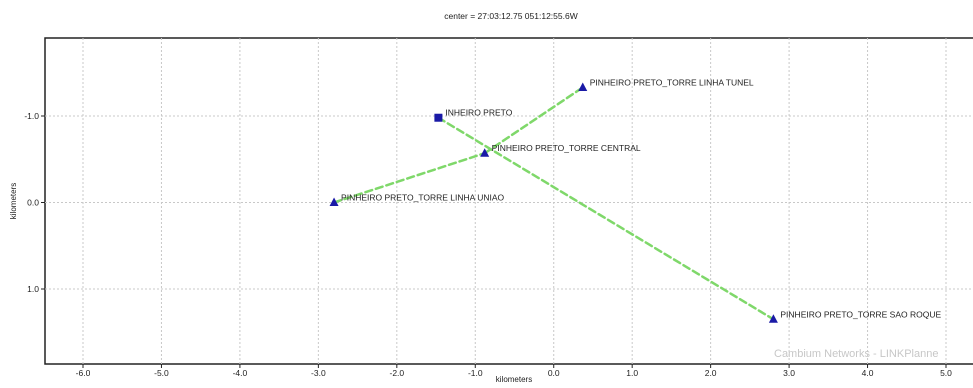 The image size is (973, 388). What do you see at coordinates (868, 373) in the screenshot?
I see `x-tick-label: 4.0` at bounding box center [868, 373].